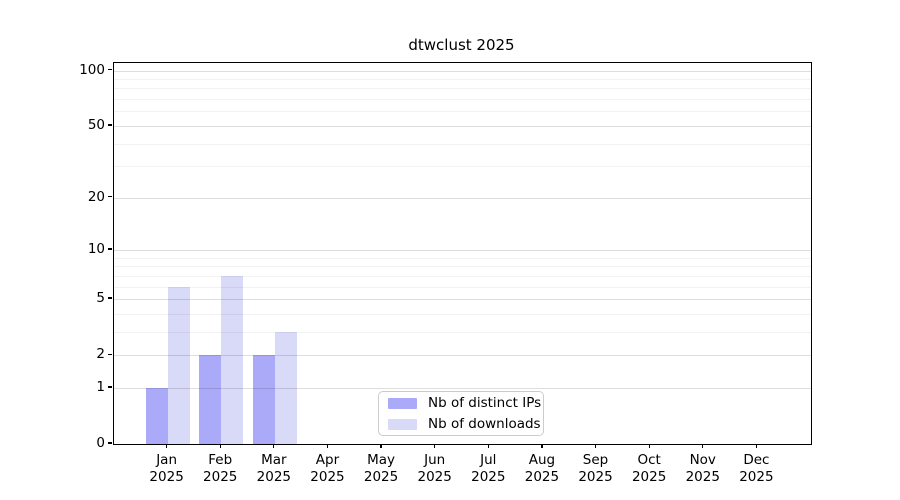 The image size is (900, 500). Describe the element at coordinates (210, 399) in the screenshot. I see `bar-nb-of-distinct-ips-feb` at that location.